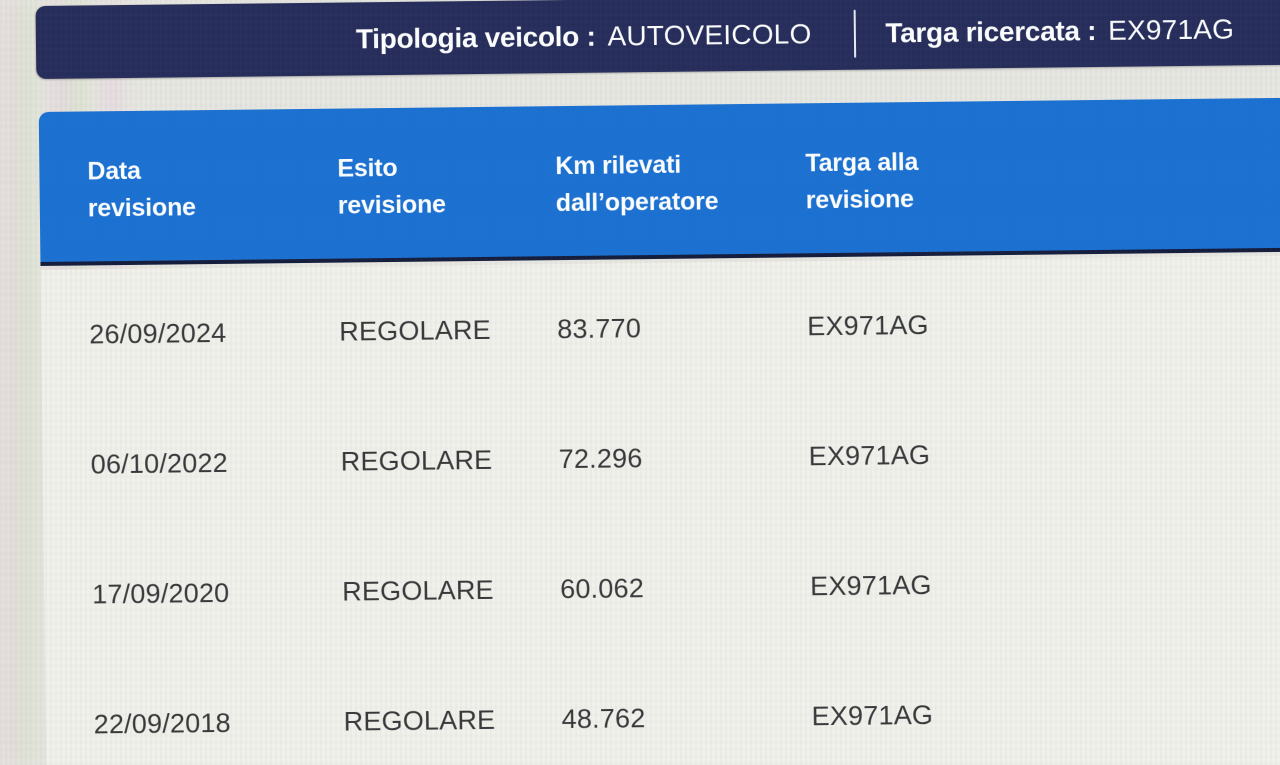  I want to click on cell-date: 17/09/2020, so click(161, 593).